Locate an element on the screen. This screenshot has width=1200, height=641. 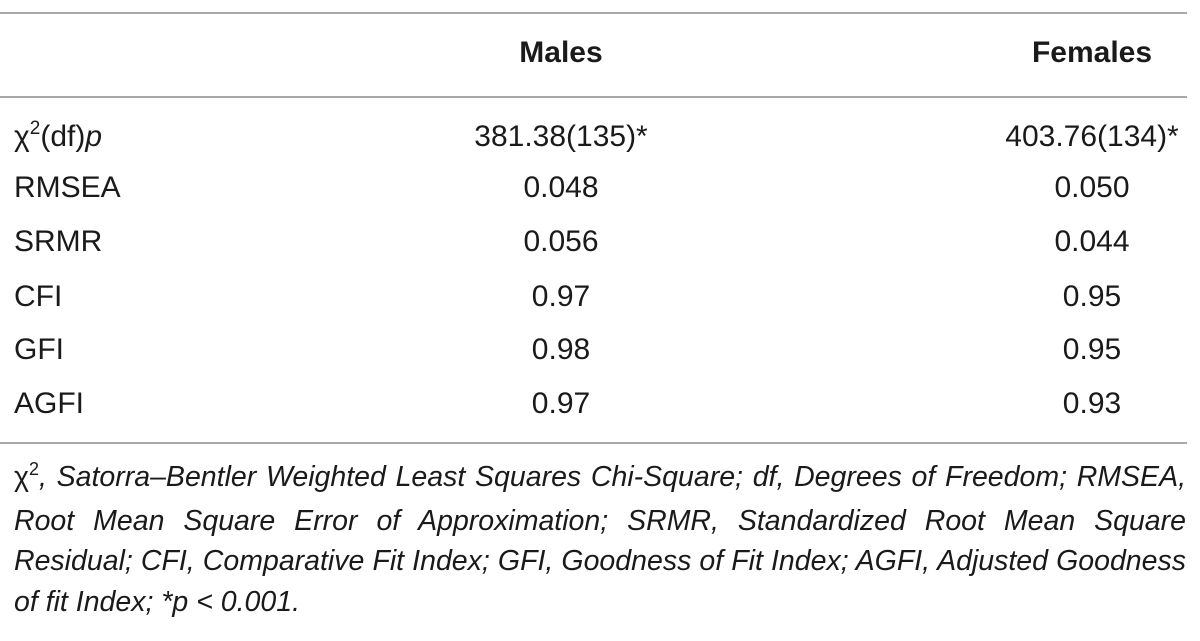
cell-males: 0.056 is located at coordinates (561, 241).